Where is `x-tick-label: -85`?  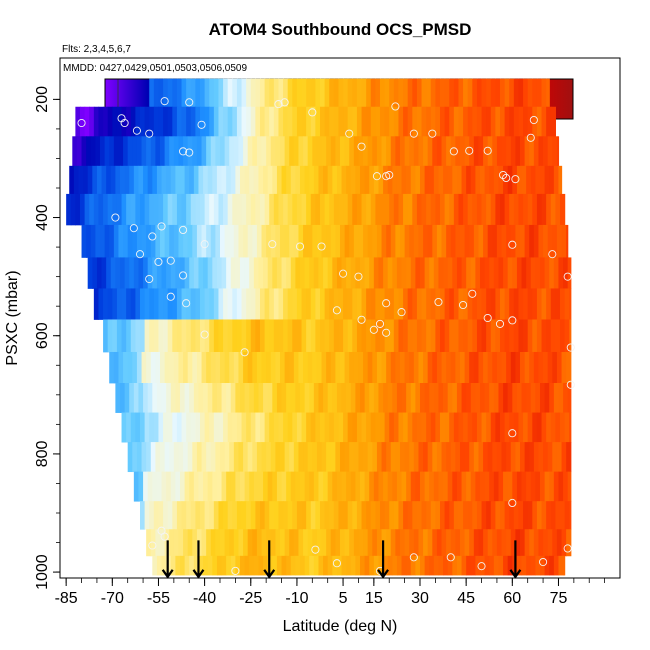 x-tick-label: -85 is located at coordinates (66, 598).